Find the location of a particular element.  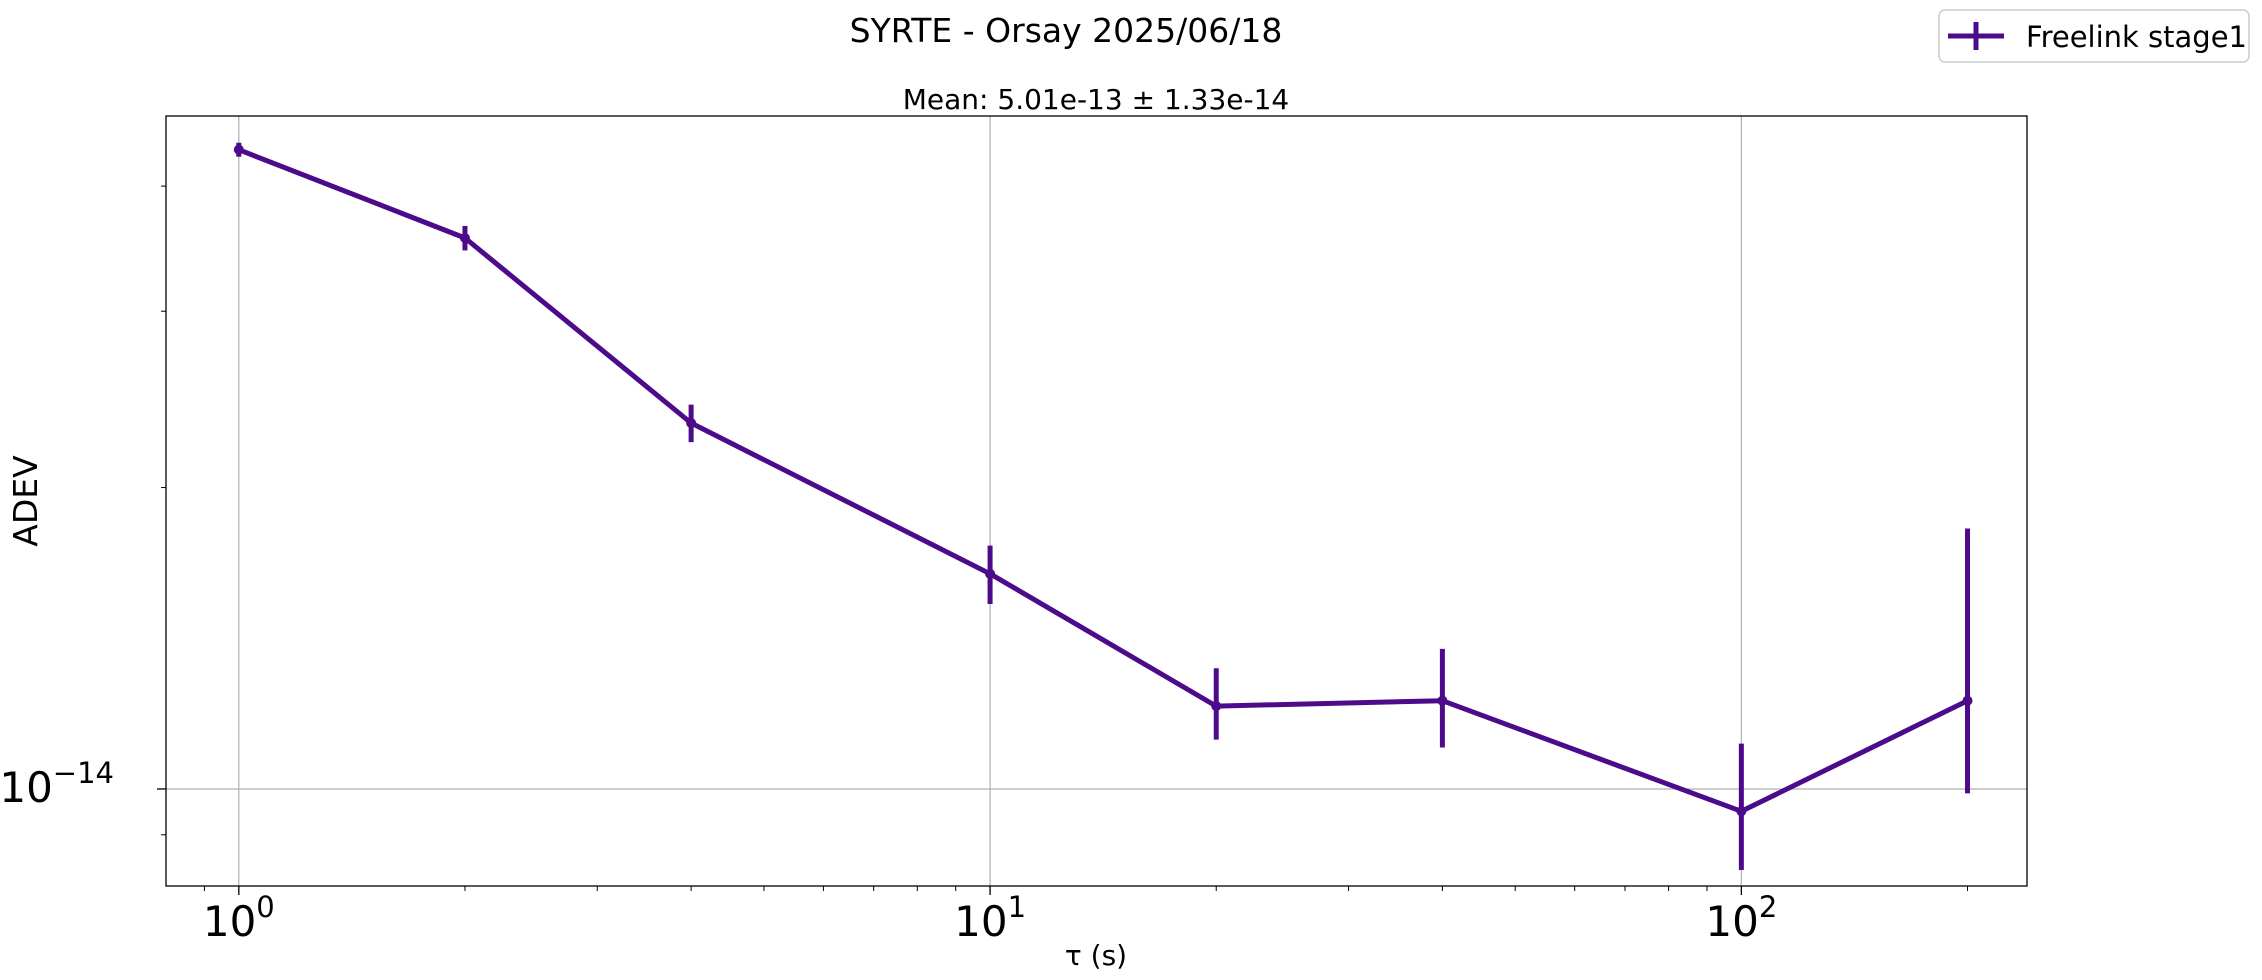

chart-subtitle: Mean: 5.01e-13 ± 1.33e-14 is located at coordinates (1096, 99).